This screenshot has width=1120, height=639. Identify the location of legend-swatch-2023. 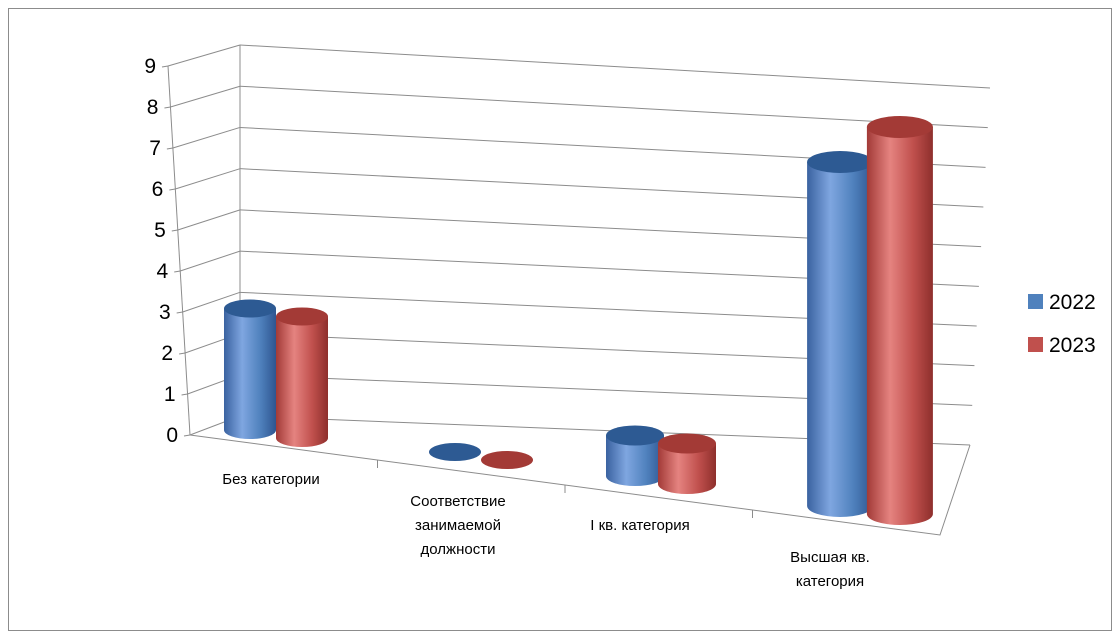
(1035, 344).